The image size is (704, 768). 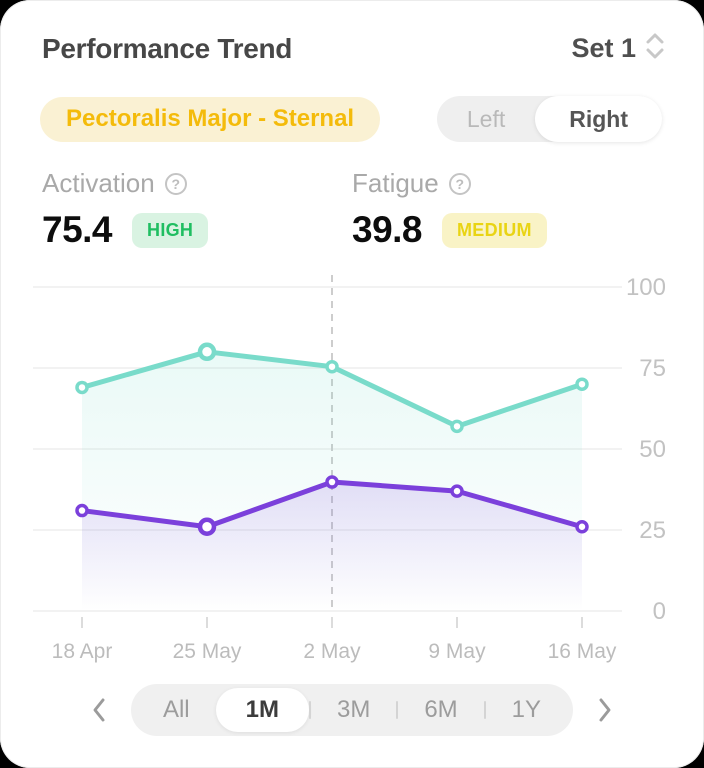 What do you see at coordinates (494, 230) in the screenshot?
I see `fatigue-level-badge: MEDIUM` at bounding box center [494, 230].